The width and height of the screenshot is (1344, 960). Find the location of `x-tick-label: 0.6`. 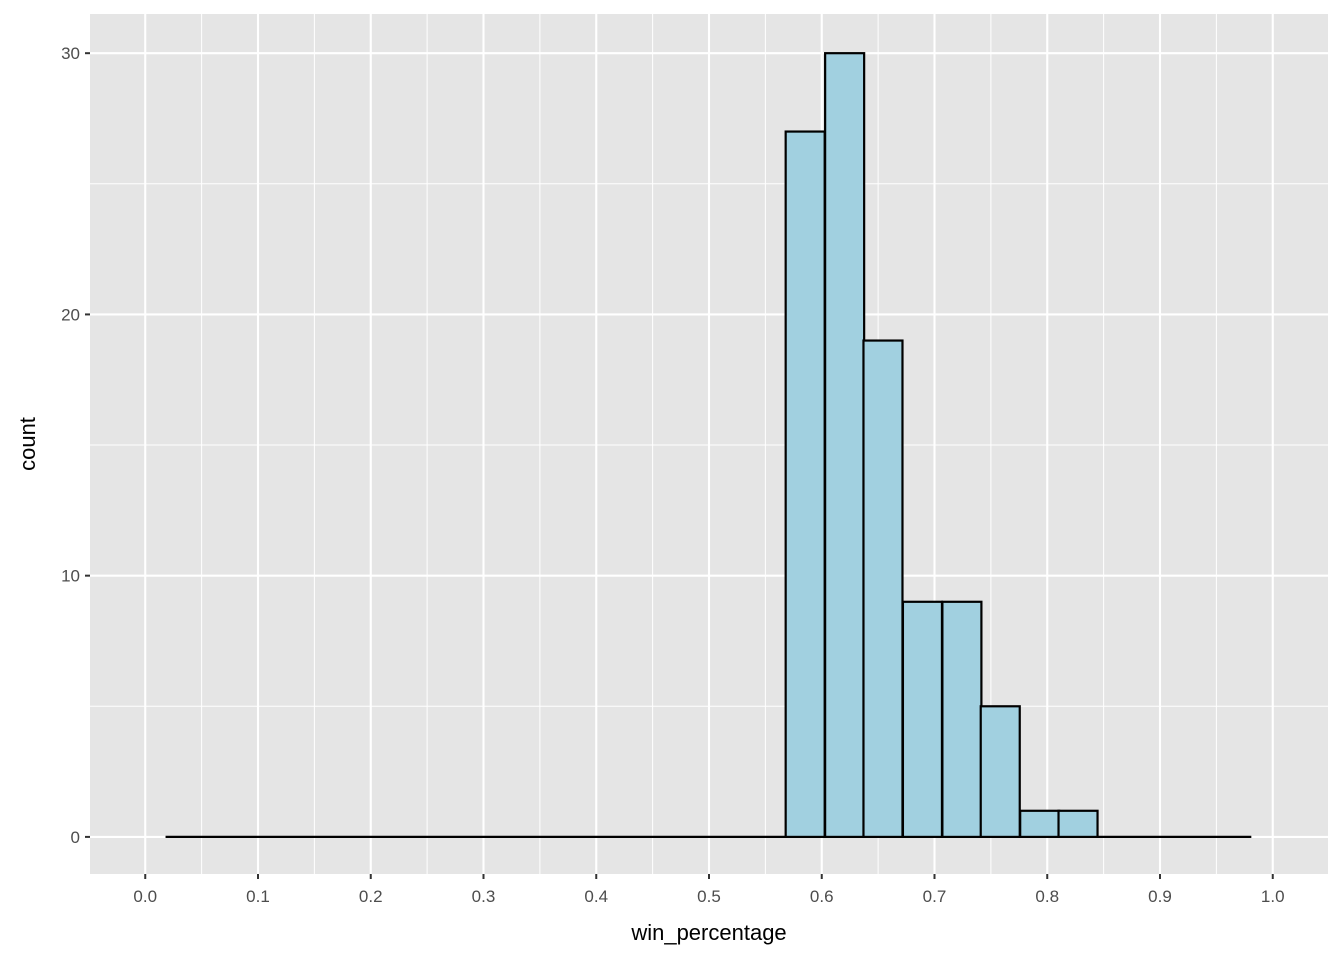

x-tick-label: 0.6 is located at coordinates (822, 896).